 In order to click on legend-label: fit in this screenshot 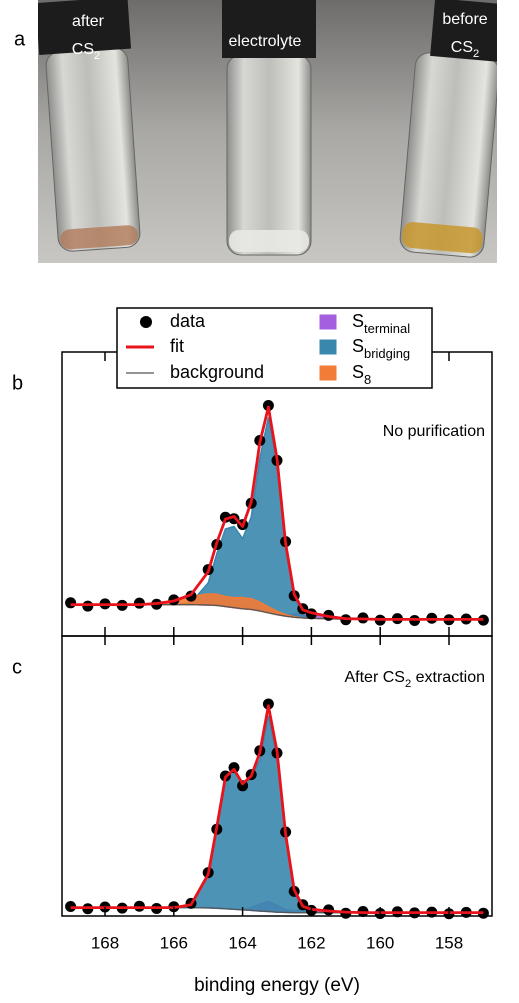, I will do `click(177, 346)`.